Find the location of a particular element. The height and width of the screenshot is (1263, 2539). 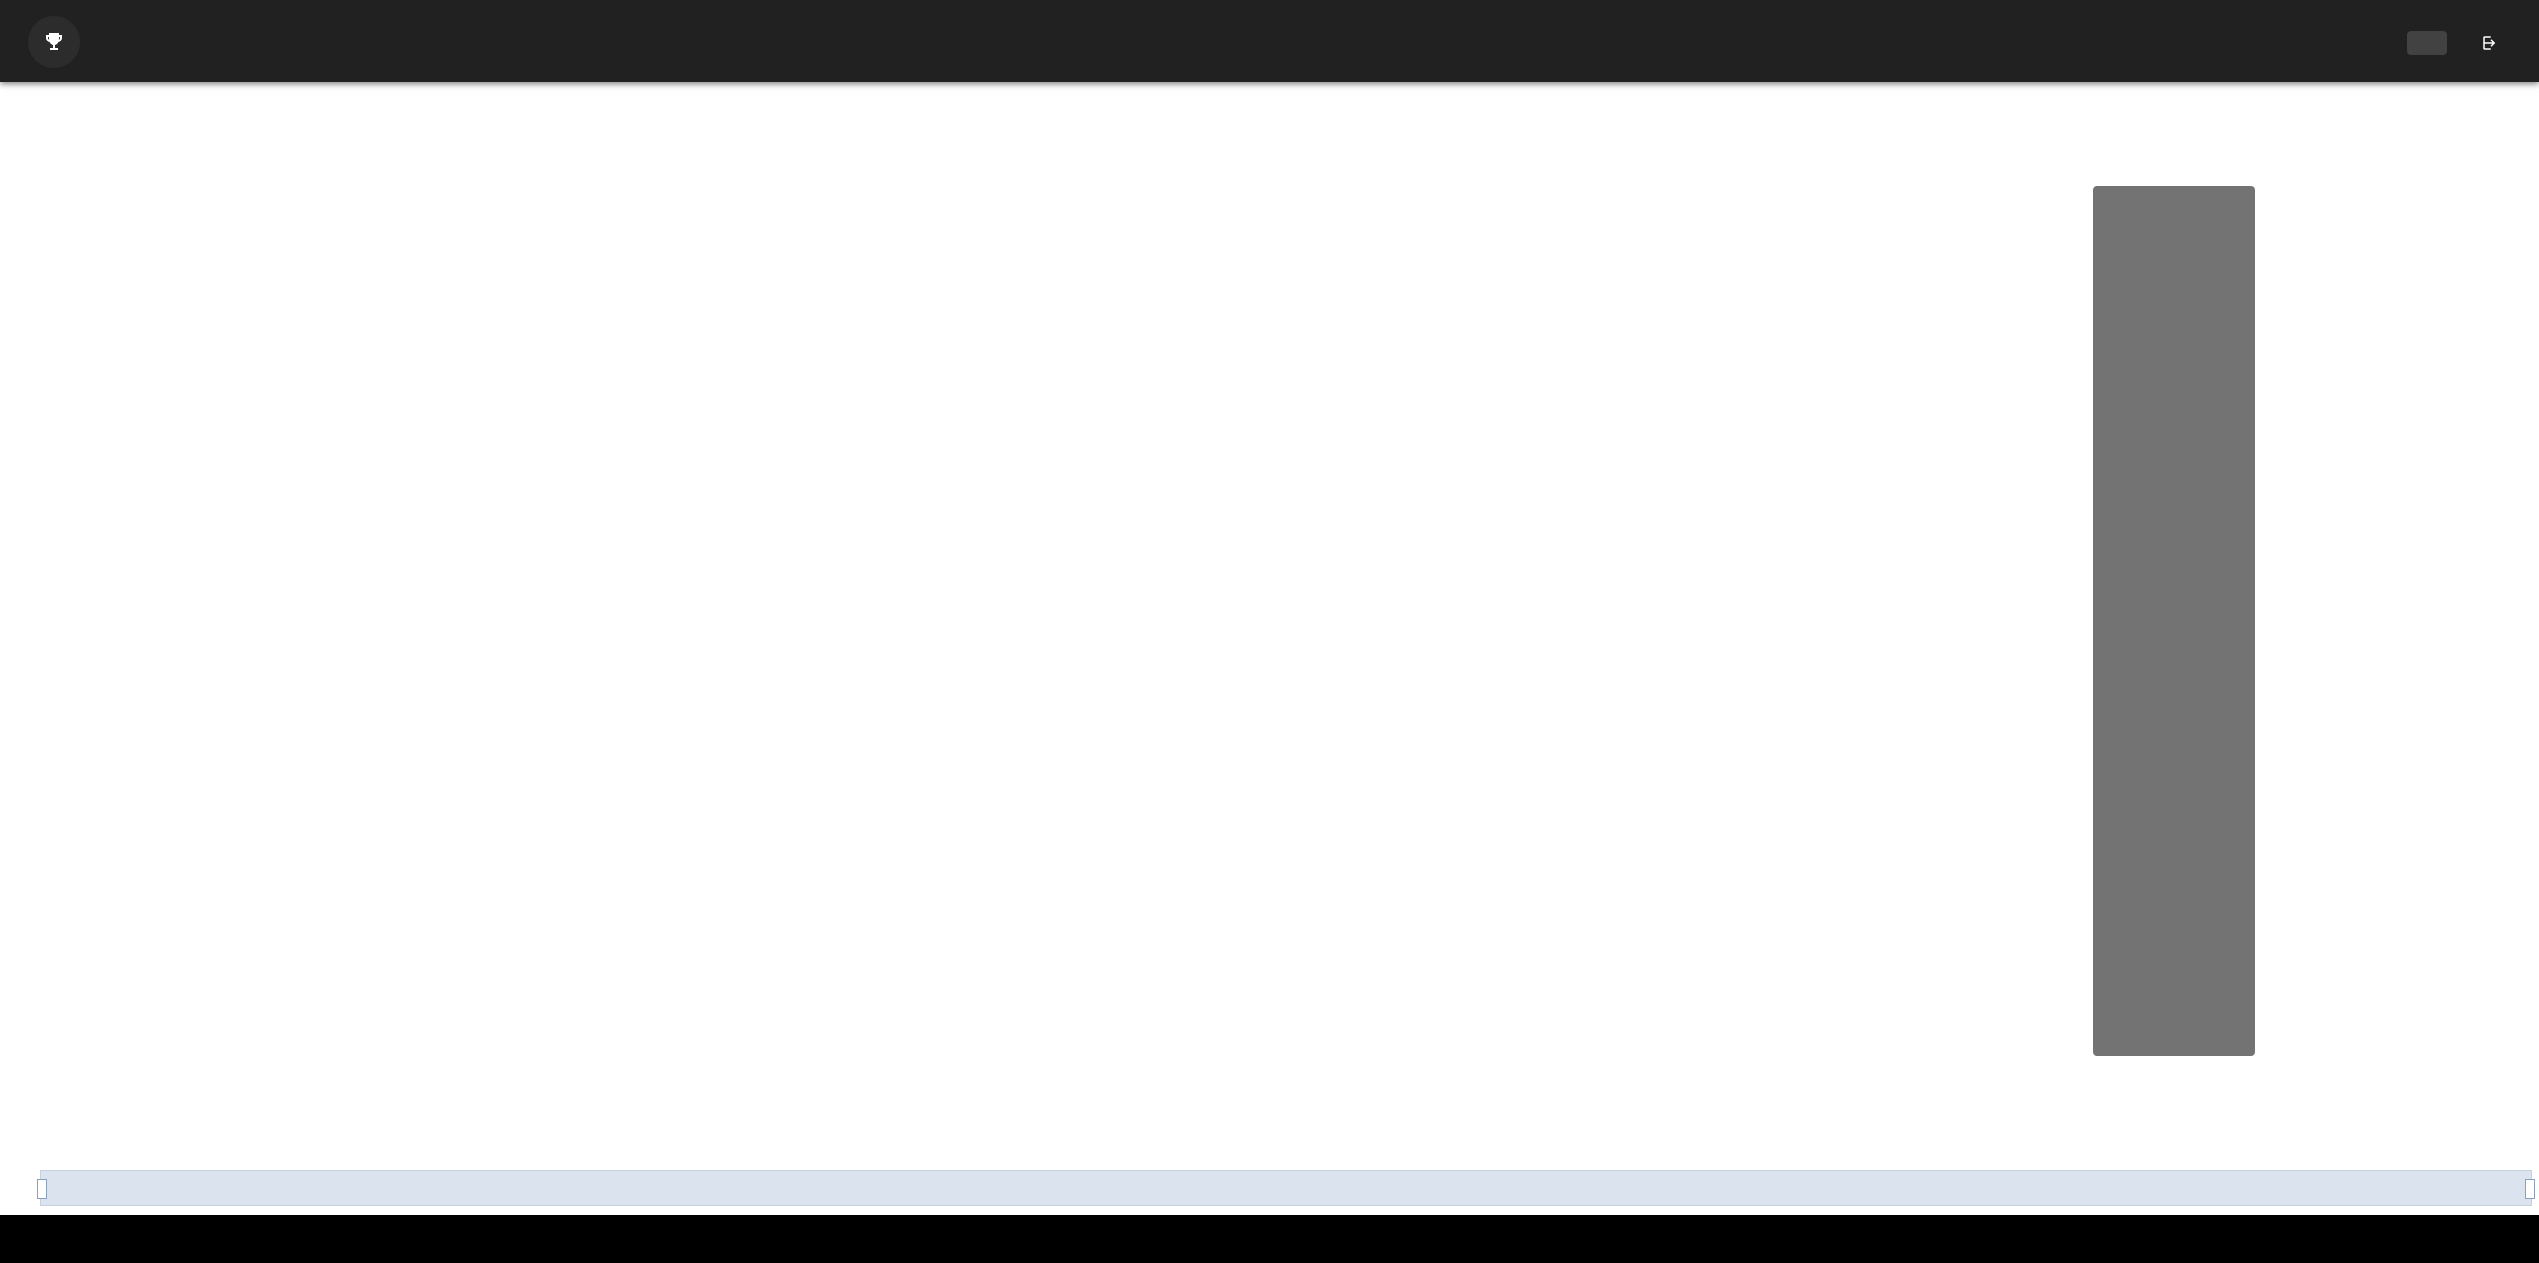

slider-right-handle is located at coordinates (2530, 1189).